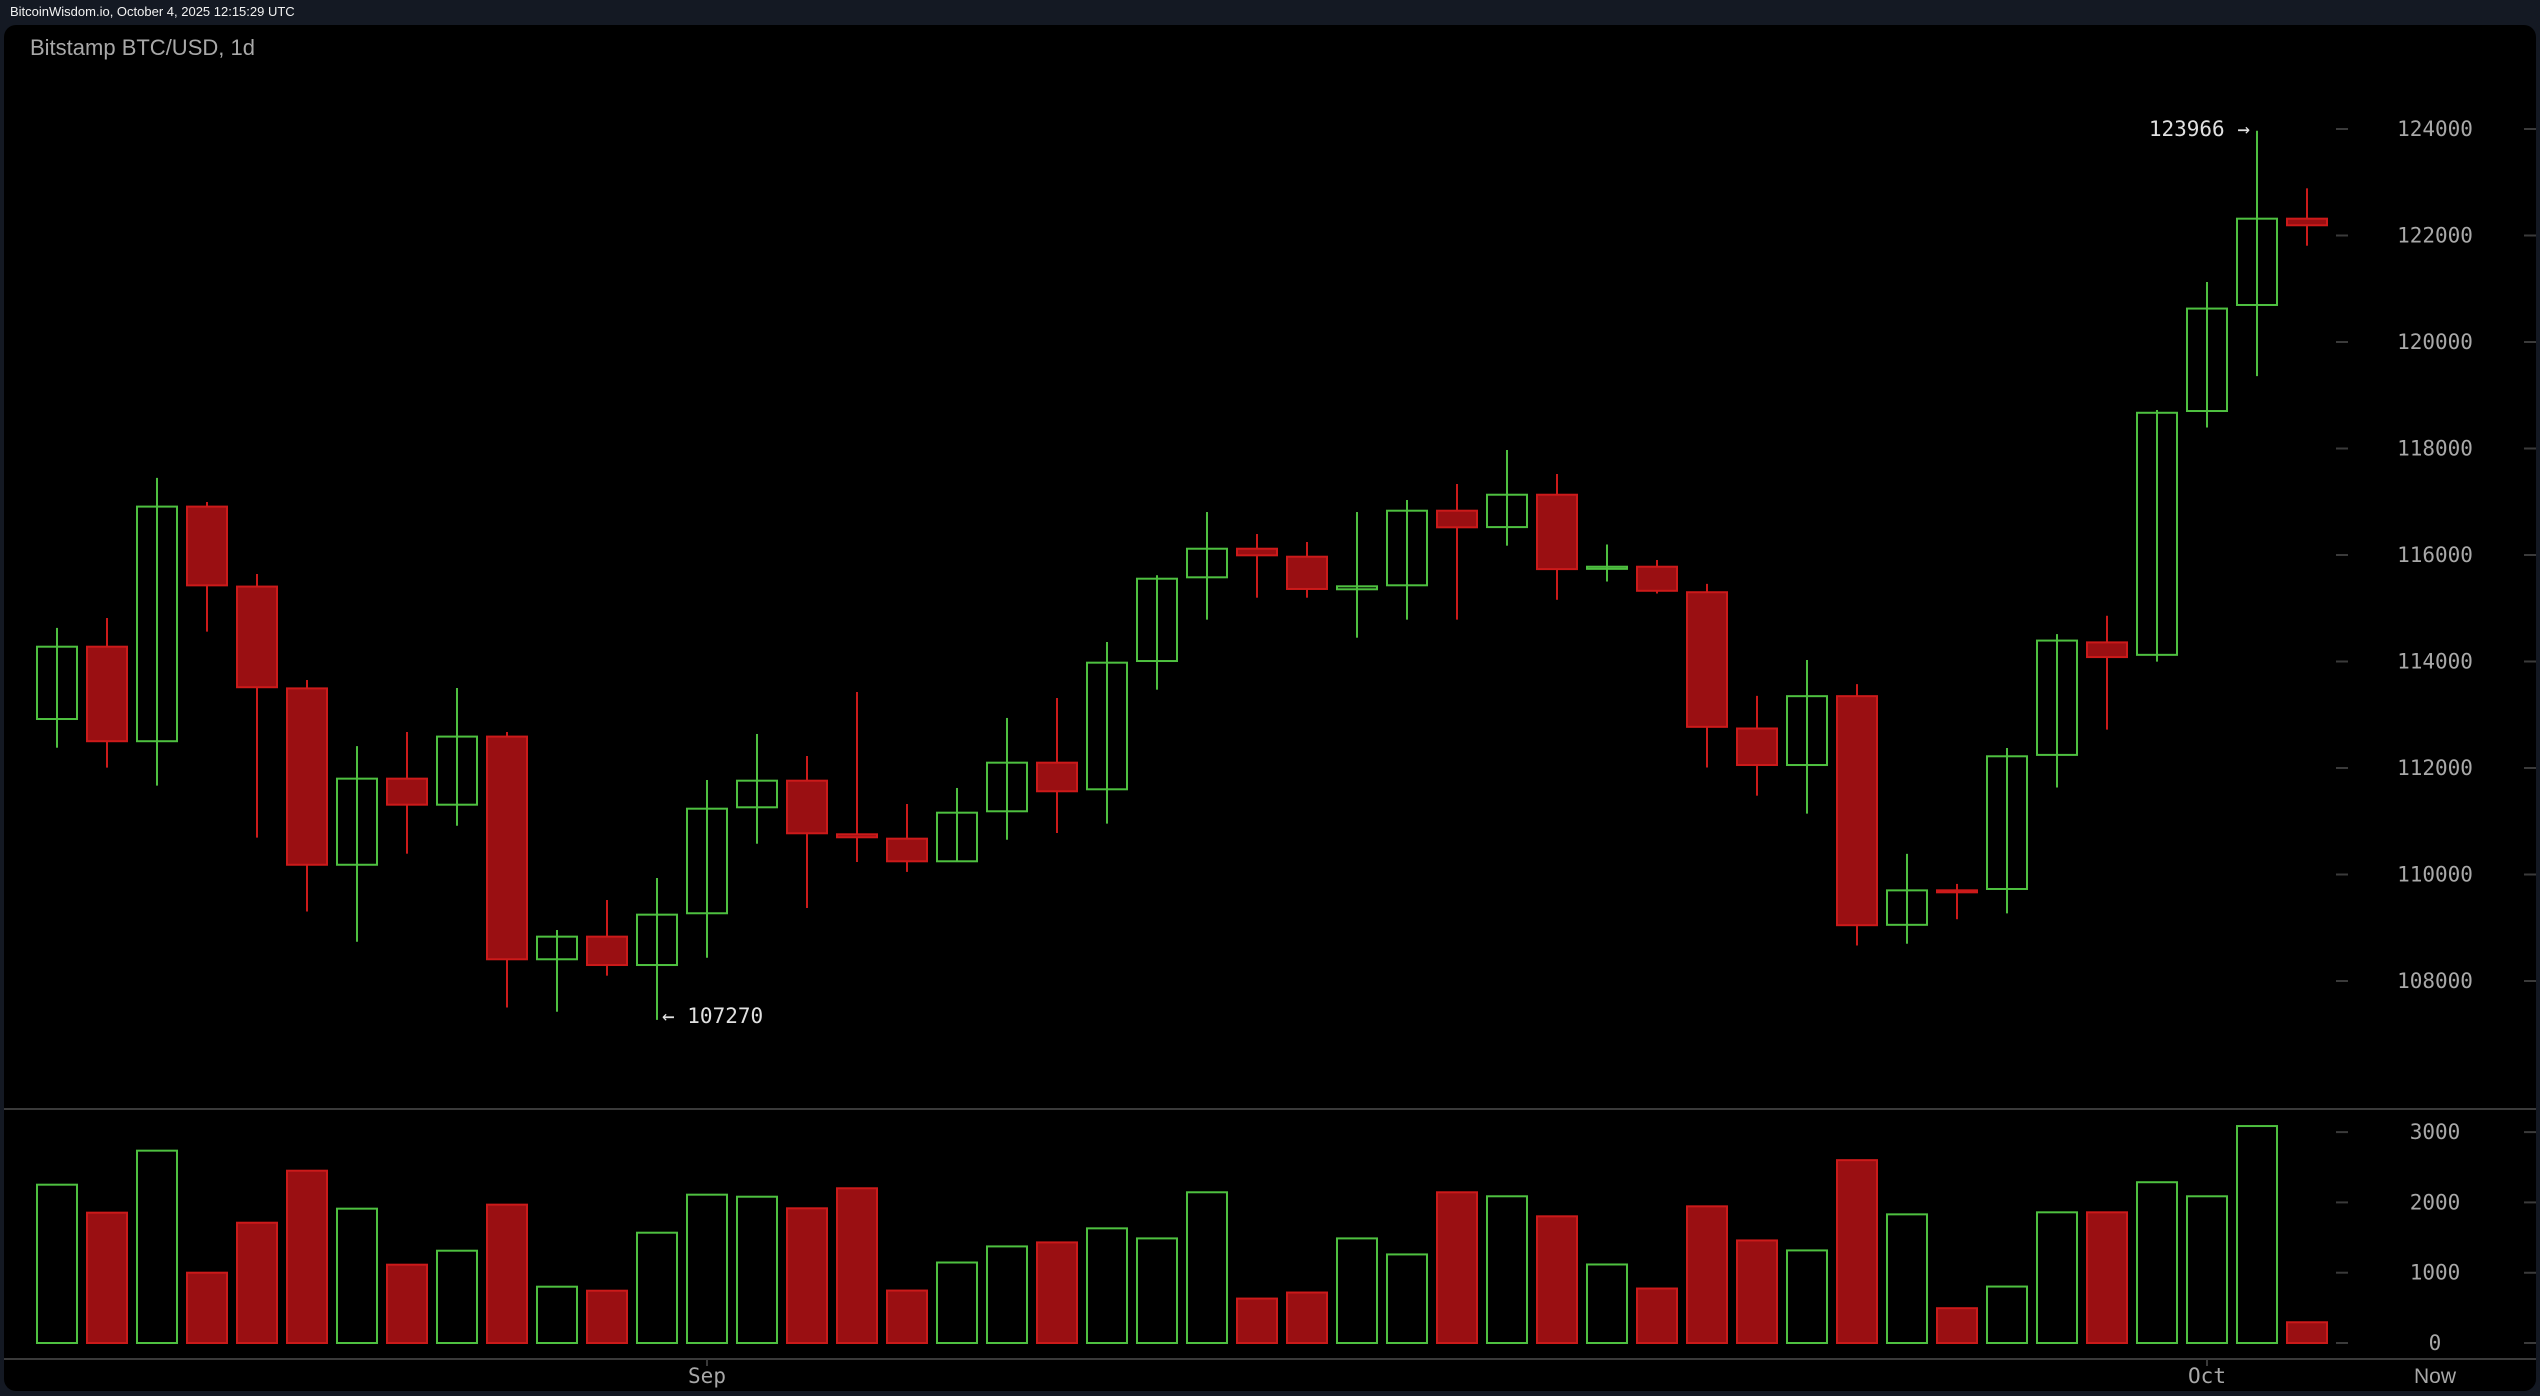 Image resolution: width=2540 pixels, height=1396 pixels. I want to click on volume-bars, so click(1182, 1235).